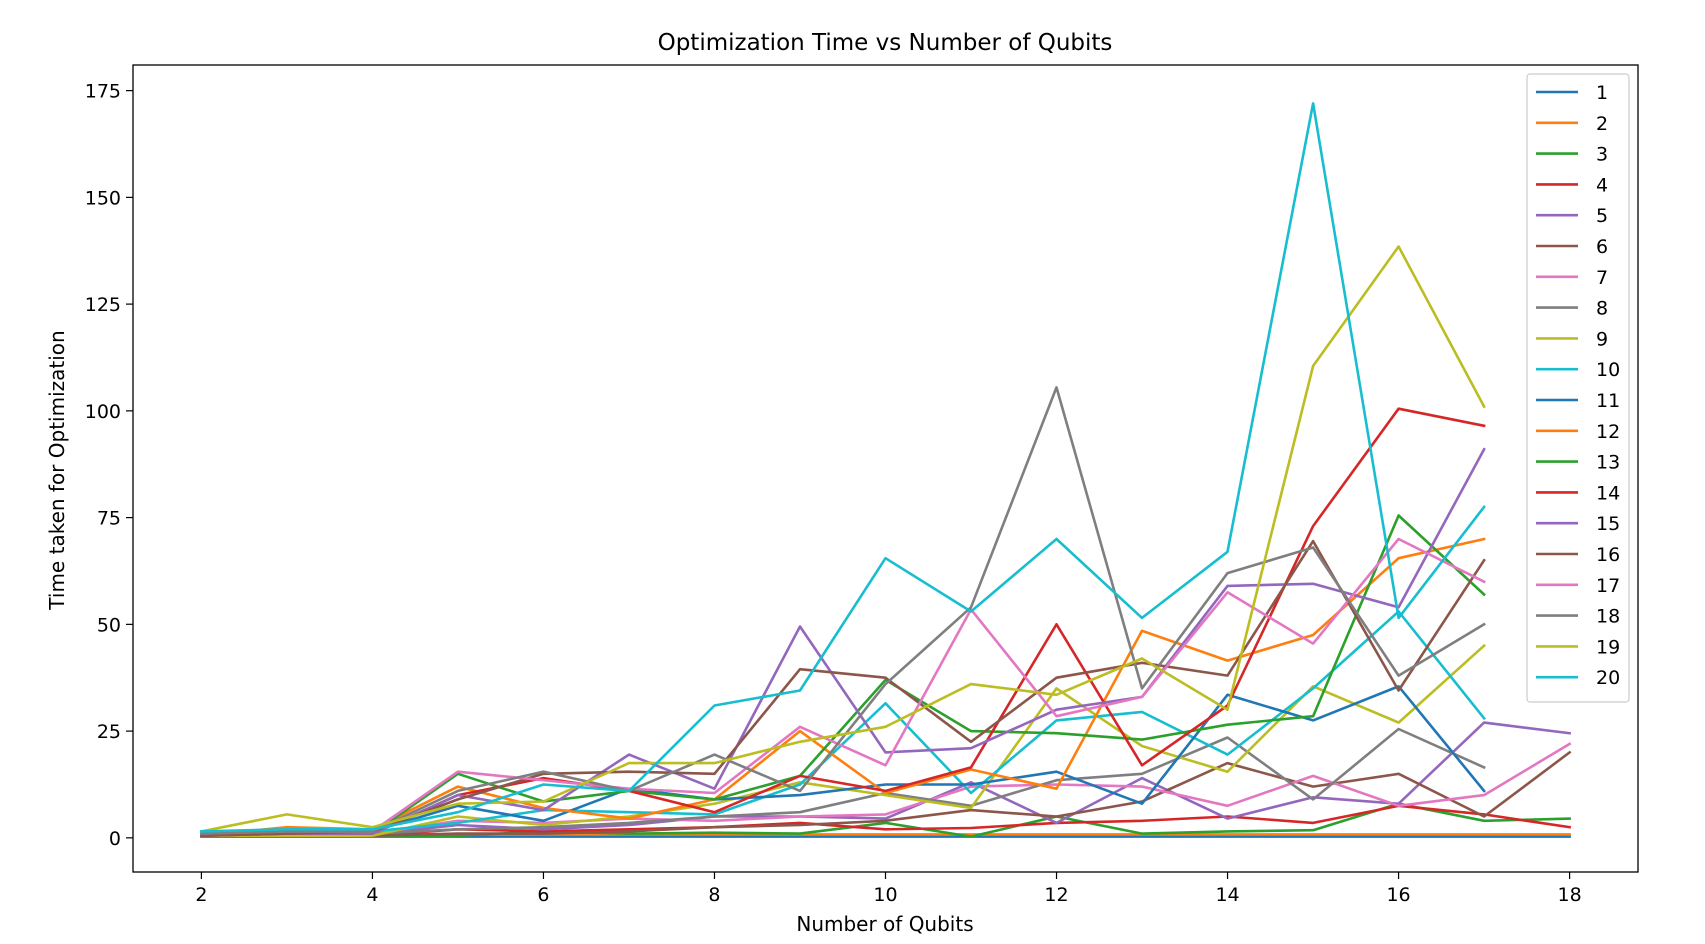 Image resolution: width=1705 pixels, height=944 pixels. Describe the element at coordinates (1608, 370) in the screenshot. I see `legend-label-10: 10` at that location.